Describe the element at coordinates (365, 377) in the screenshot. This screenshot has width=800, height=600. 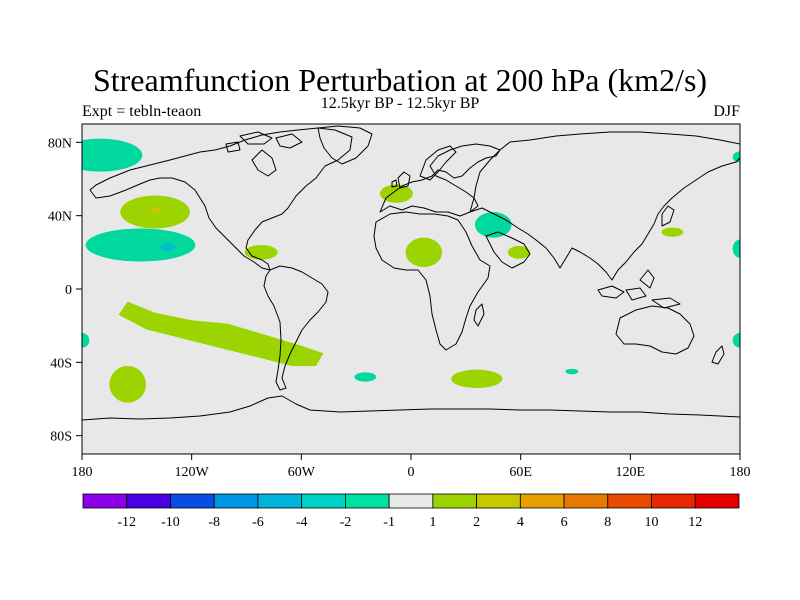
I see `anomaly-south-atlantic-small` at that location.